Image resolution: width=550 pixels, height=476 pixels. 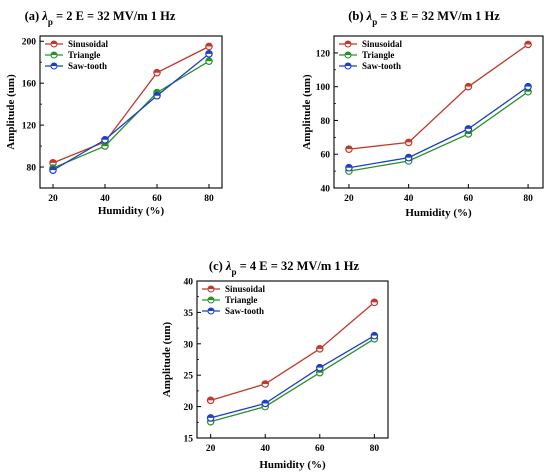 What do you see at coordinates (233, 272) in the screenshot?
I see `chart-c-title-subscript: p` at bounding box center [233, 272].